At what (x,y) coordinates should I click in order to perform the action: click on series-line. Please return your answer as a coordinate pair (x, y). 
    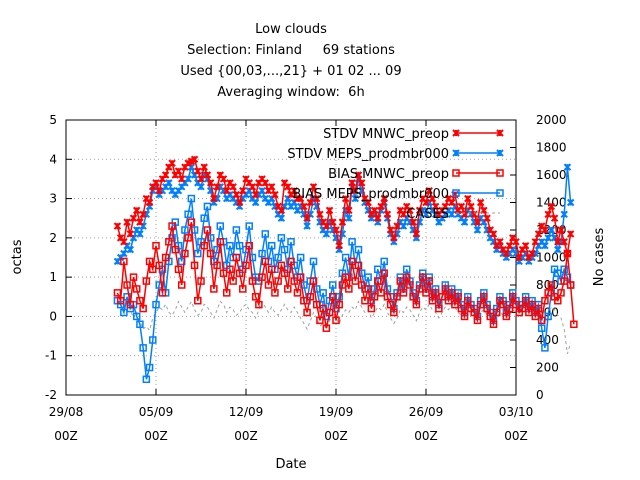
    Looking at the image, I should click on (344, 213).